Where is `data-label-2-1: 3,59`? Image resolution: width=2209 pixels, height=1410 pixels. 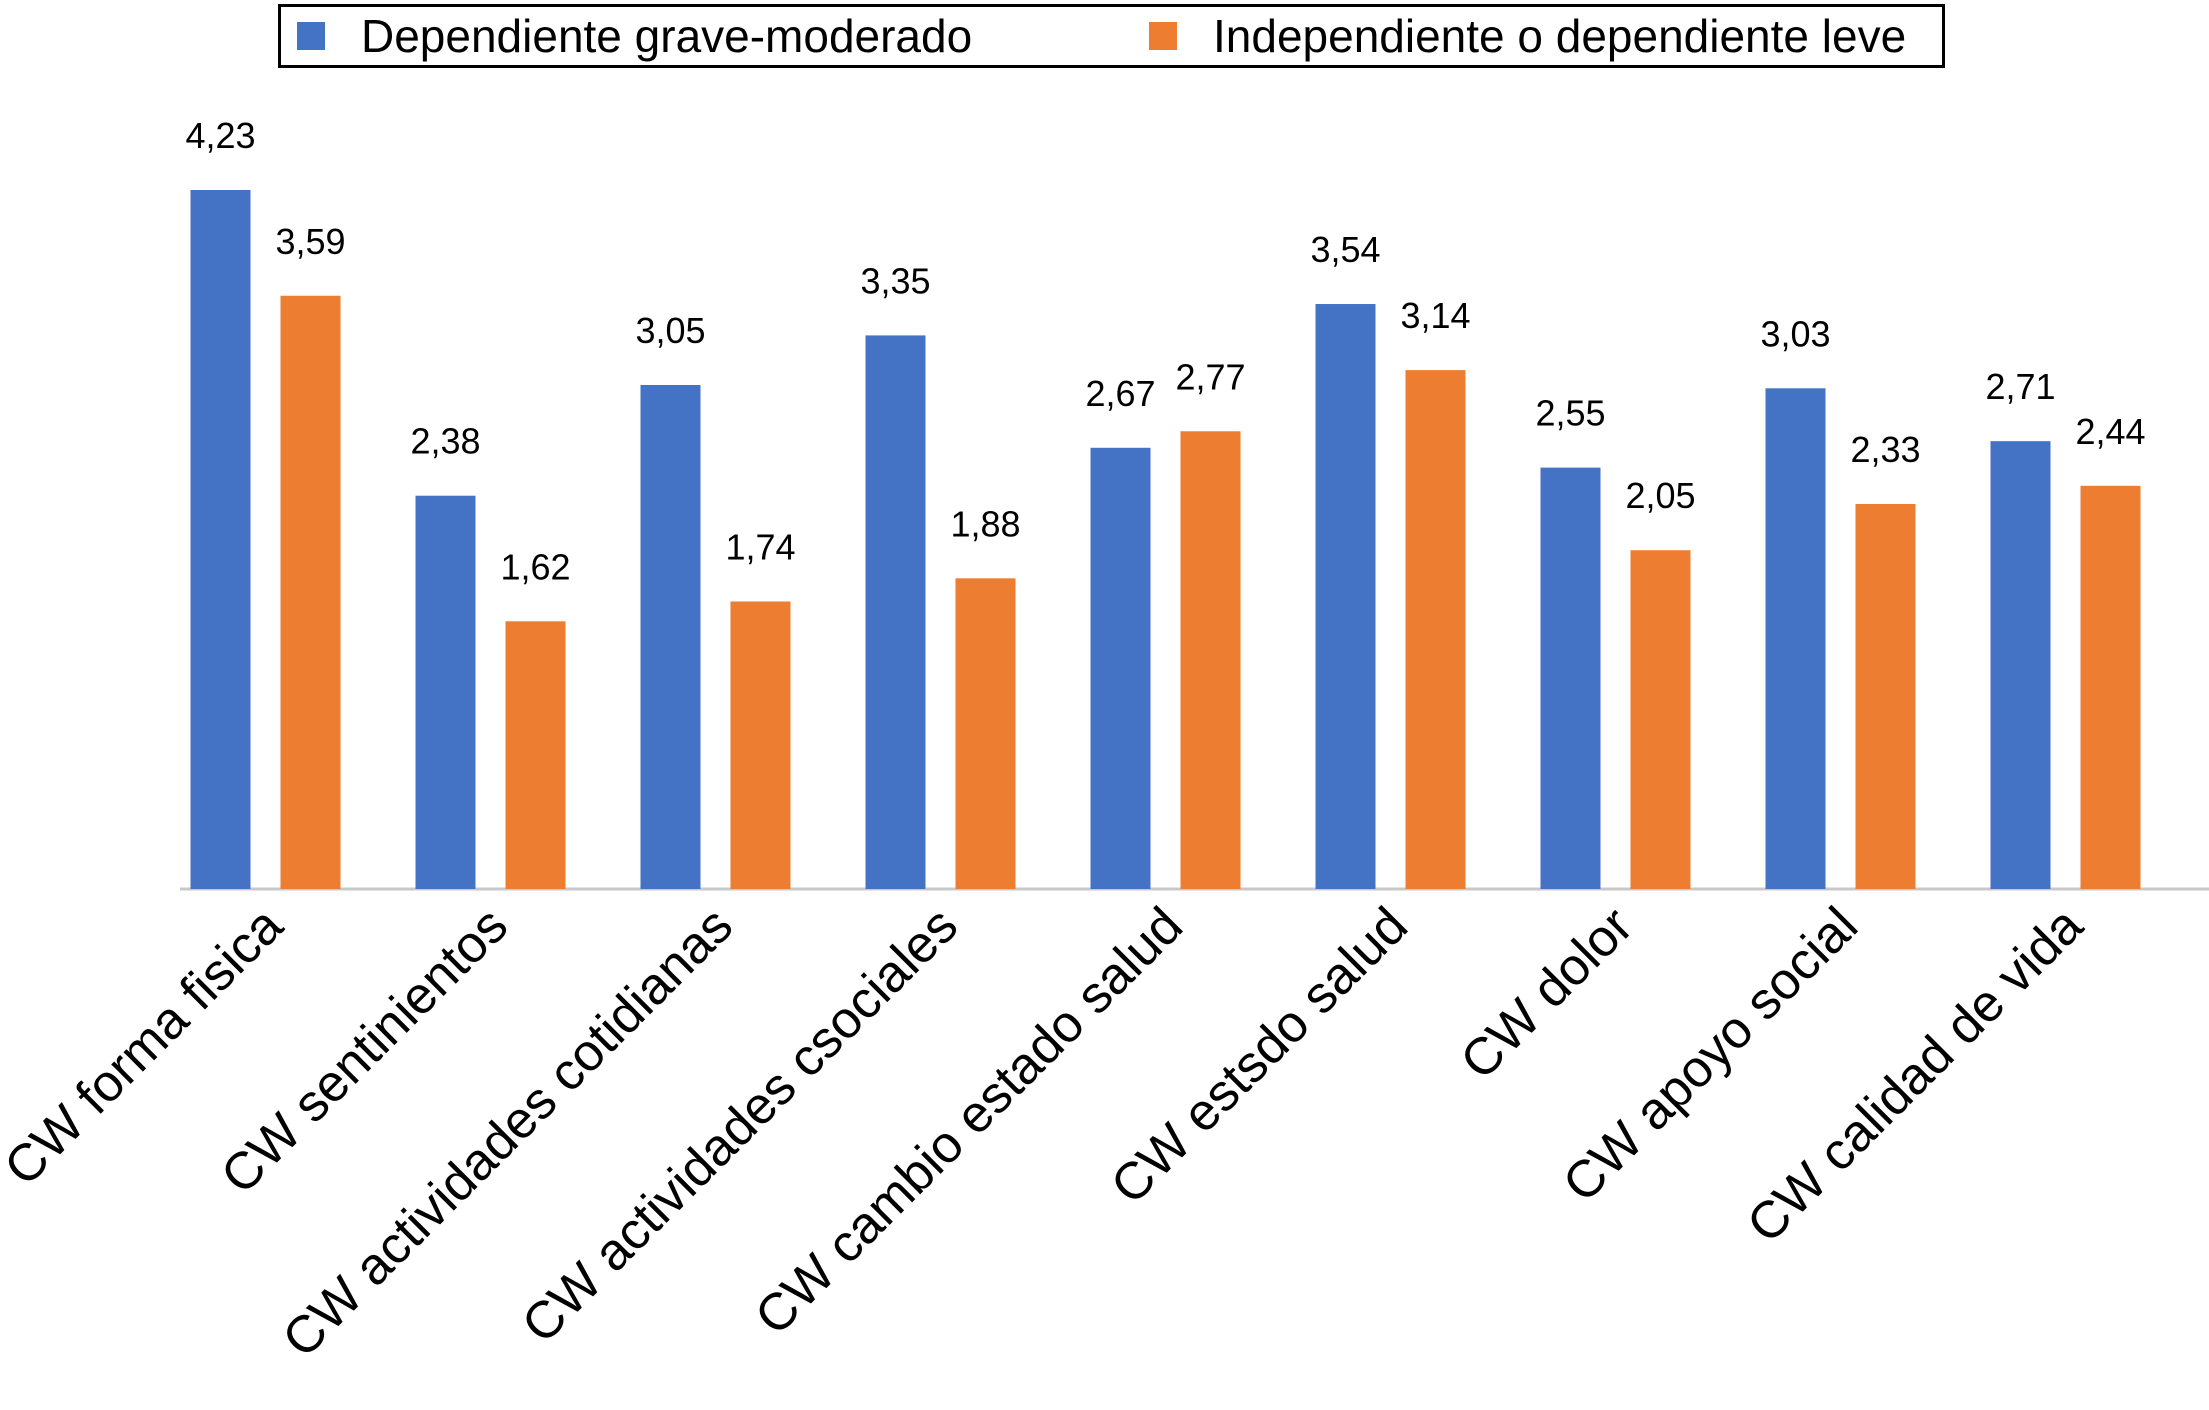 data-label-2-1: 3,59 is located at coordinates (310, 241).